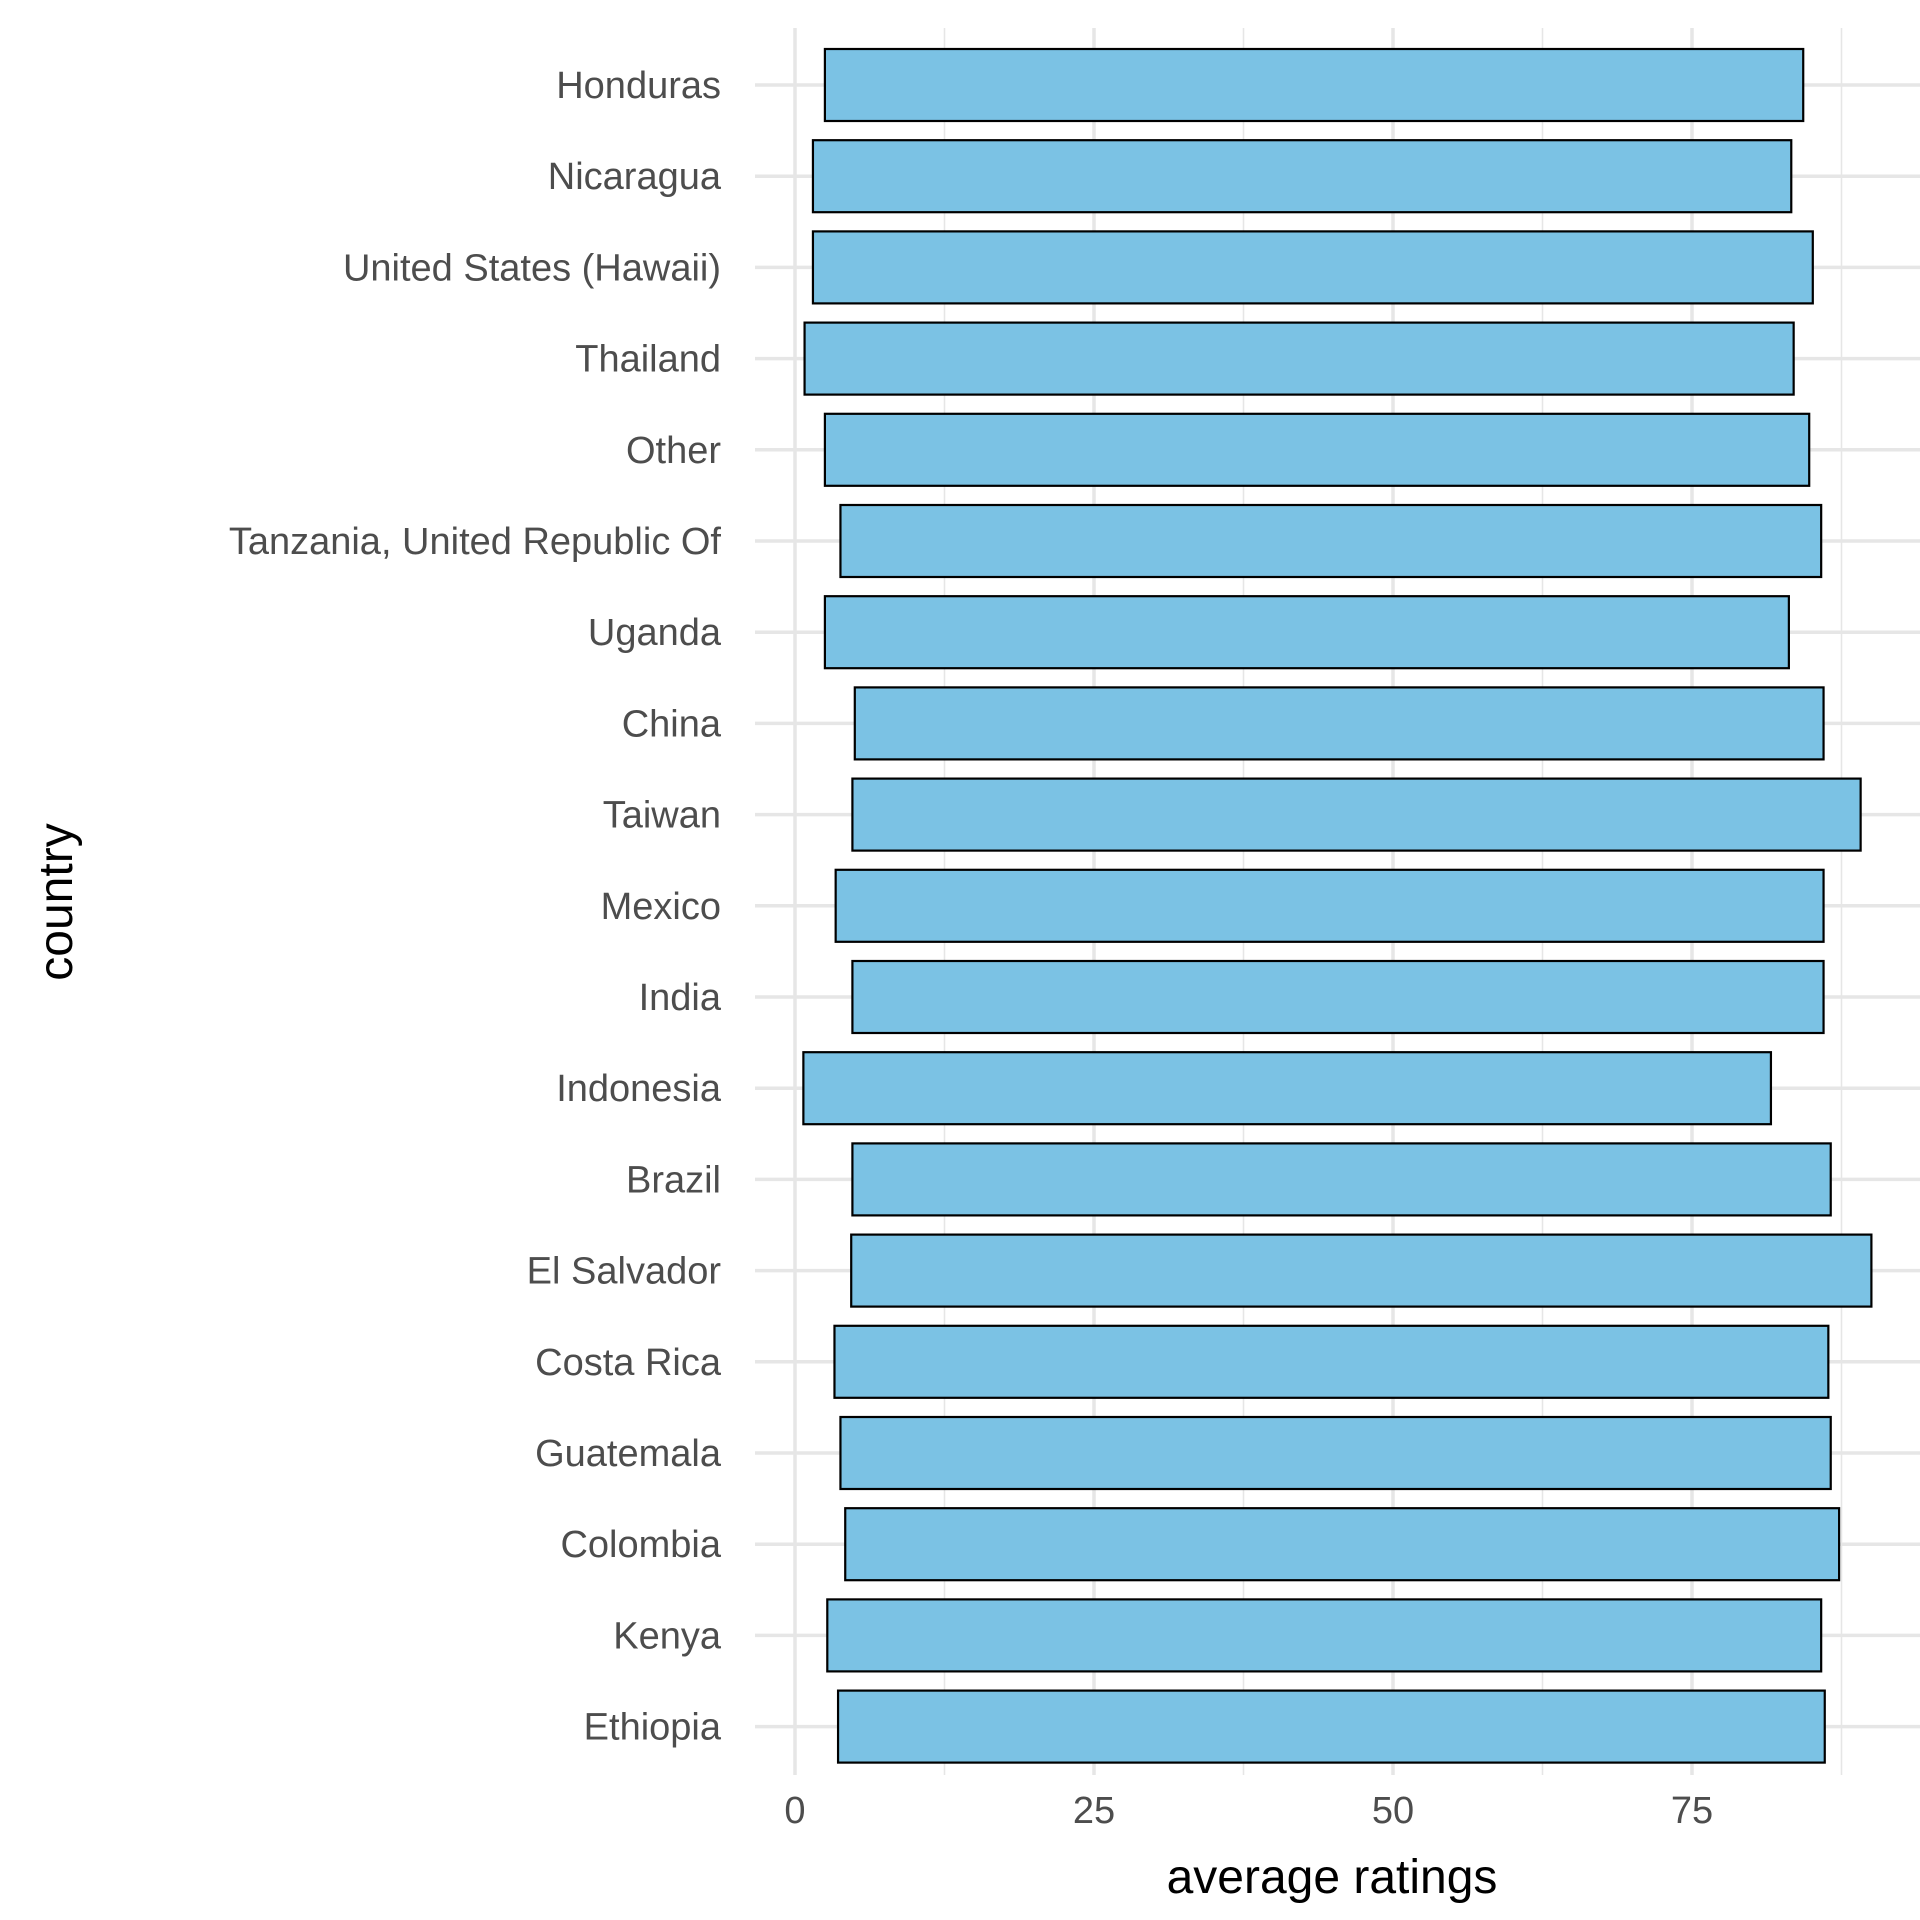 The width and height of the screenshot is (1920, 1920). What do you see at coordinates (532, 268) in the screenshot?
I see `y-tick-label: United States (Hawaii)` at bounding box center [532, 268].